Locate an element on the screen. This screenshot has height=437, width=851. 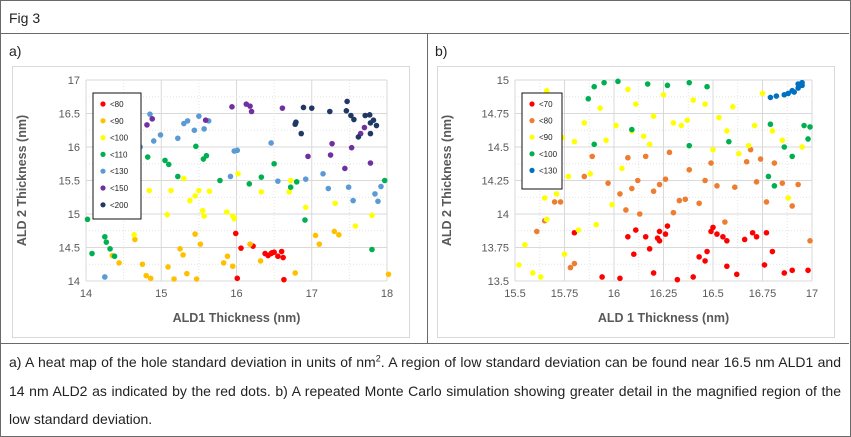
caption-superscript: 2 is located at coordinates (378, 358).